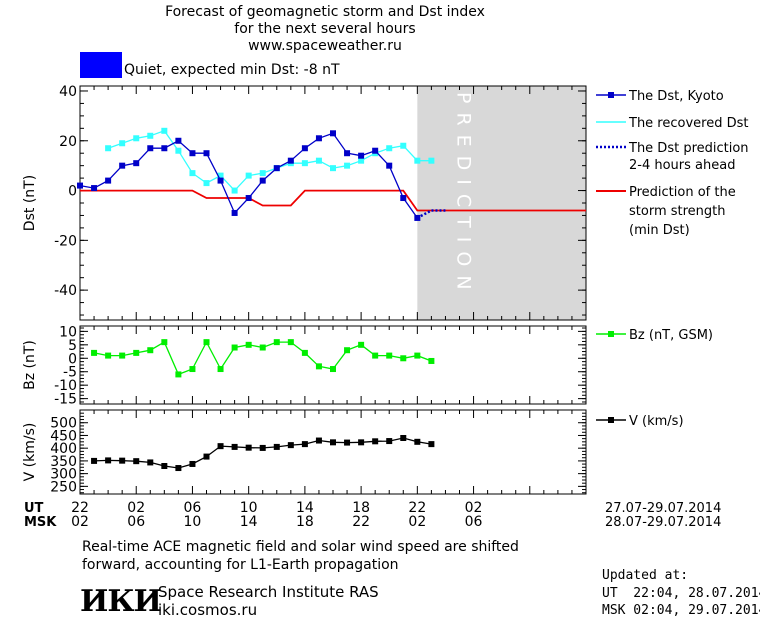 Image resolution: width=760 pixels, height=620 pixels. Describe the element at coordinates (68, 92) in the screenshot. I see `ytick-label-dst: 40` at that location.